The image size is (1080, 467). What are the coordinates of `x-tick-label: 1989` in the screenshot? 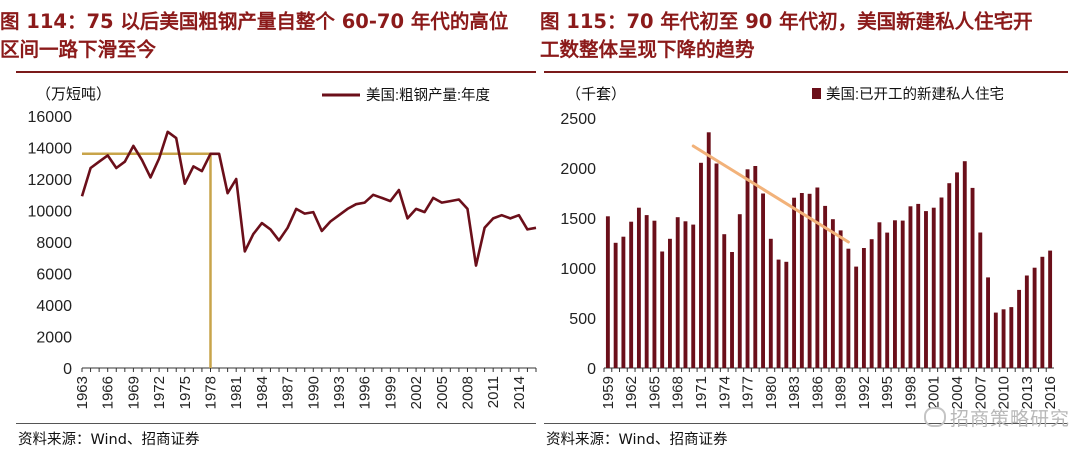 It's located at (841, 392).